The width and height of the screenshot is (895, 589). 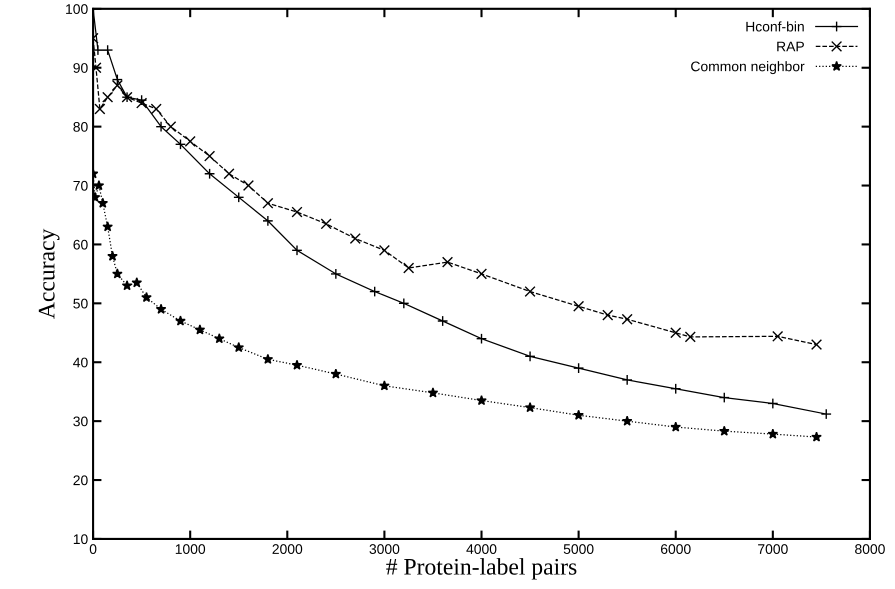 What do you see at coordinates (80, 480) in the screenshot?
I see `y-tick-label: 20` at bounding box center [80, 480].